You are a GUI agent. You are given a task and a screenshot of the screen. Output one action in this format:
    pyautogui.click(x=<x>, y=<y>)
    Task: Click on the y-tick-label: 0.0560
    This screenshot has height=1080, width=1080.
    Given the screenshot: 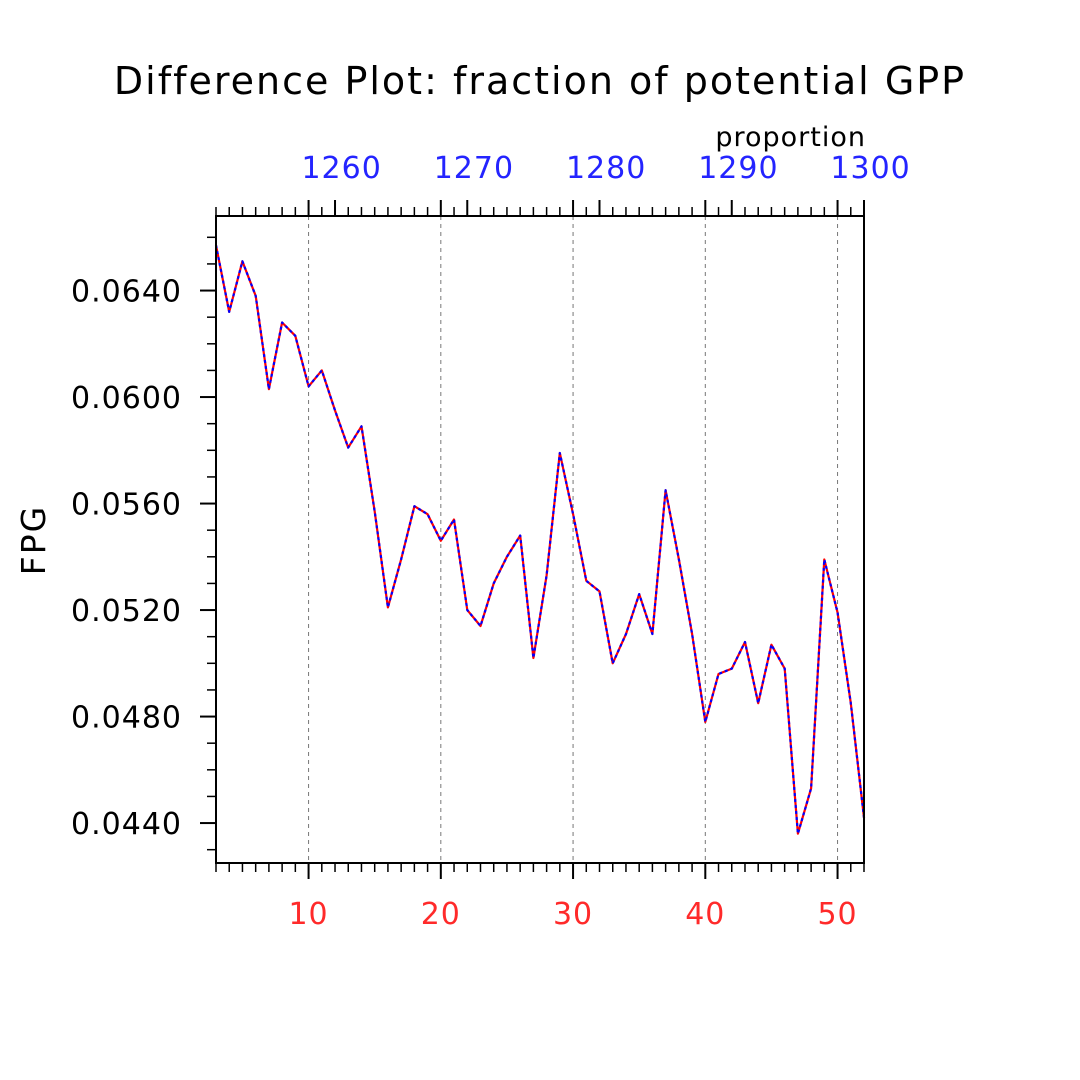 What is the action you would take?
    pyautogui.click(x=126, y=505)
    